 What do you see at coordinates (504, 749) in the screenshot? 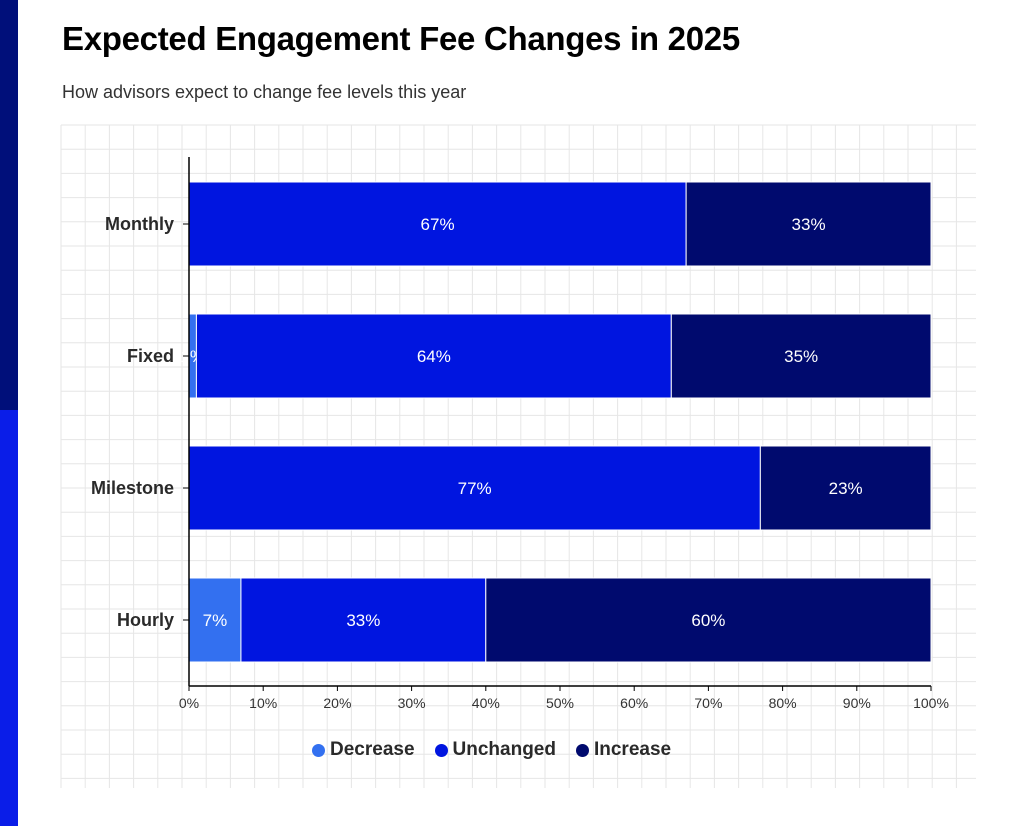
I see `legend-label: Unchanged` at bounding box center [504, 749].